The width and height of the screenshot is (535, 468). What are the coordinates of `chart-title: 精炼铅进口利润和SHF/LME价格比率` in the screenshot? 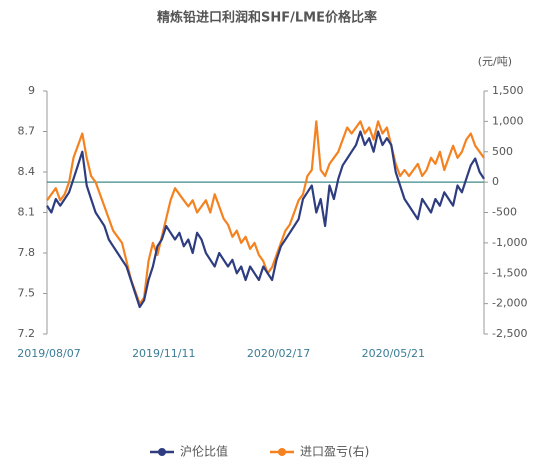 It's located at (267, 18).